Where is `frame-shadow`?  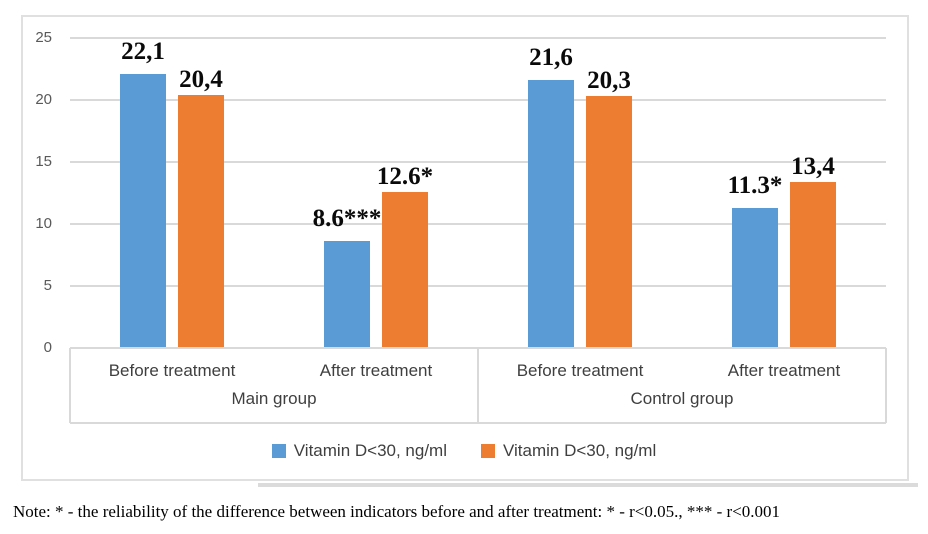 frame-shadow is located at coordinates (588, 485).